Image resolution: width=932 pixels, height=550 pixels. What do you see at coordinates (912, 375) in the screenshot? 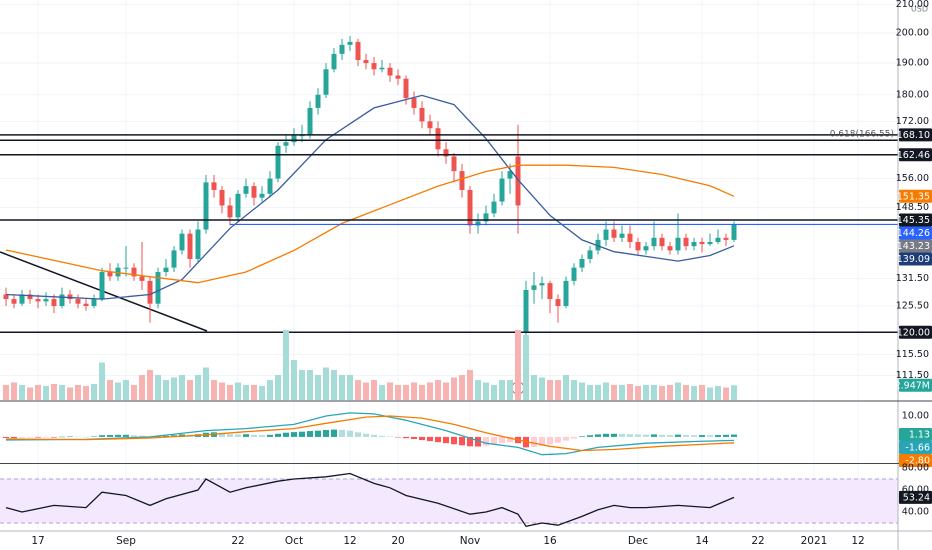
I see `y-tick-label: 111.50` at bounding box center [912, 375].